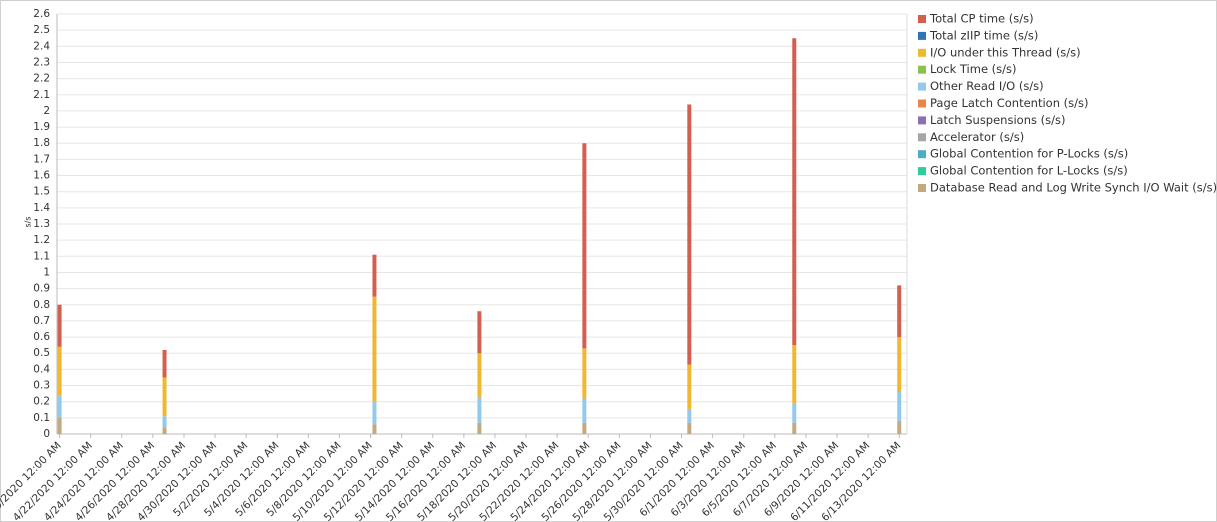  Describe the element at coordinates (41, 305) in the screenshot. I see `y-tick-label: 0.8` at that location.